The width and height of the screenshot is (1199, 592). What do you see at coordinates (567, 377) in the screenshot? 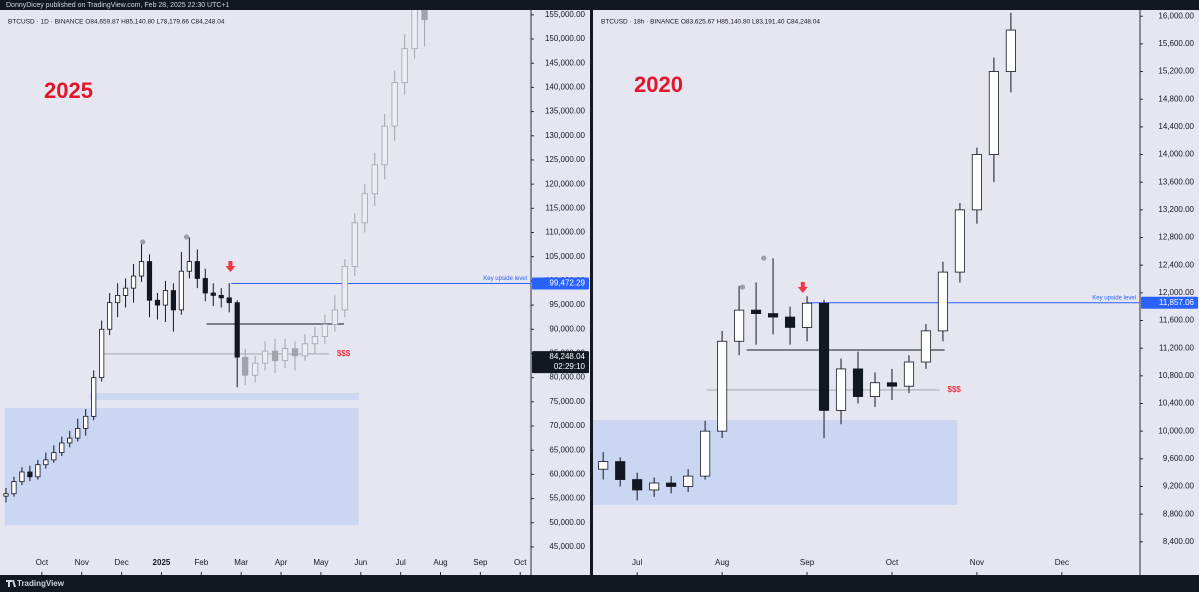
I see `y-tick-label: 80,000.00` at bounding box center [567, 377].